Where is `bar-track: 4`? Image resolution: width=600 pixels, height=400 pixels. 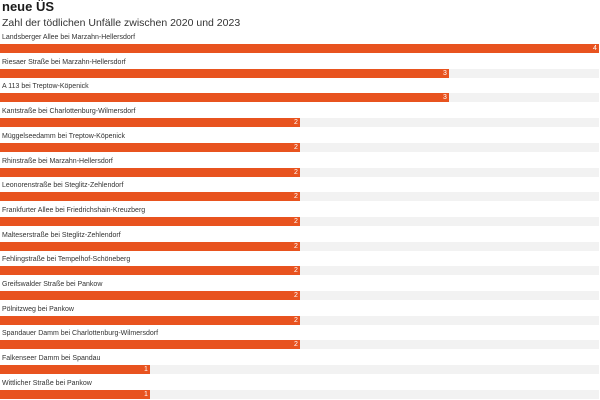 bar-track: 4 is located at coordinates (299, 48).